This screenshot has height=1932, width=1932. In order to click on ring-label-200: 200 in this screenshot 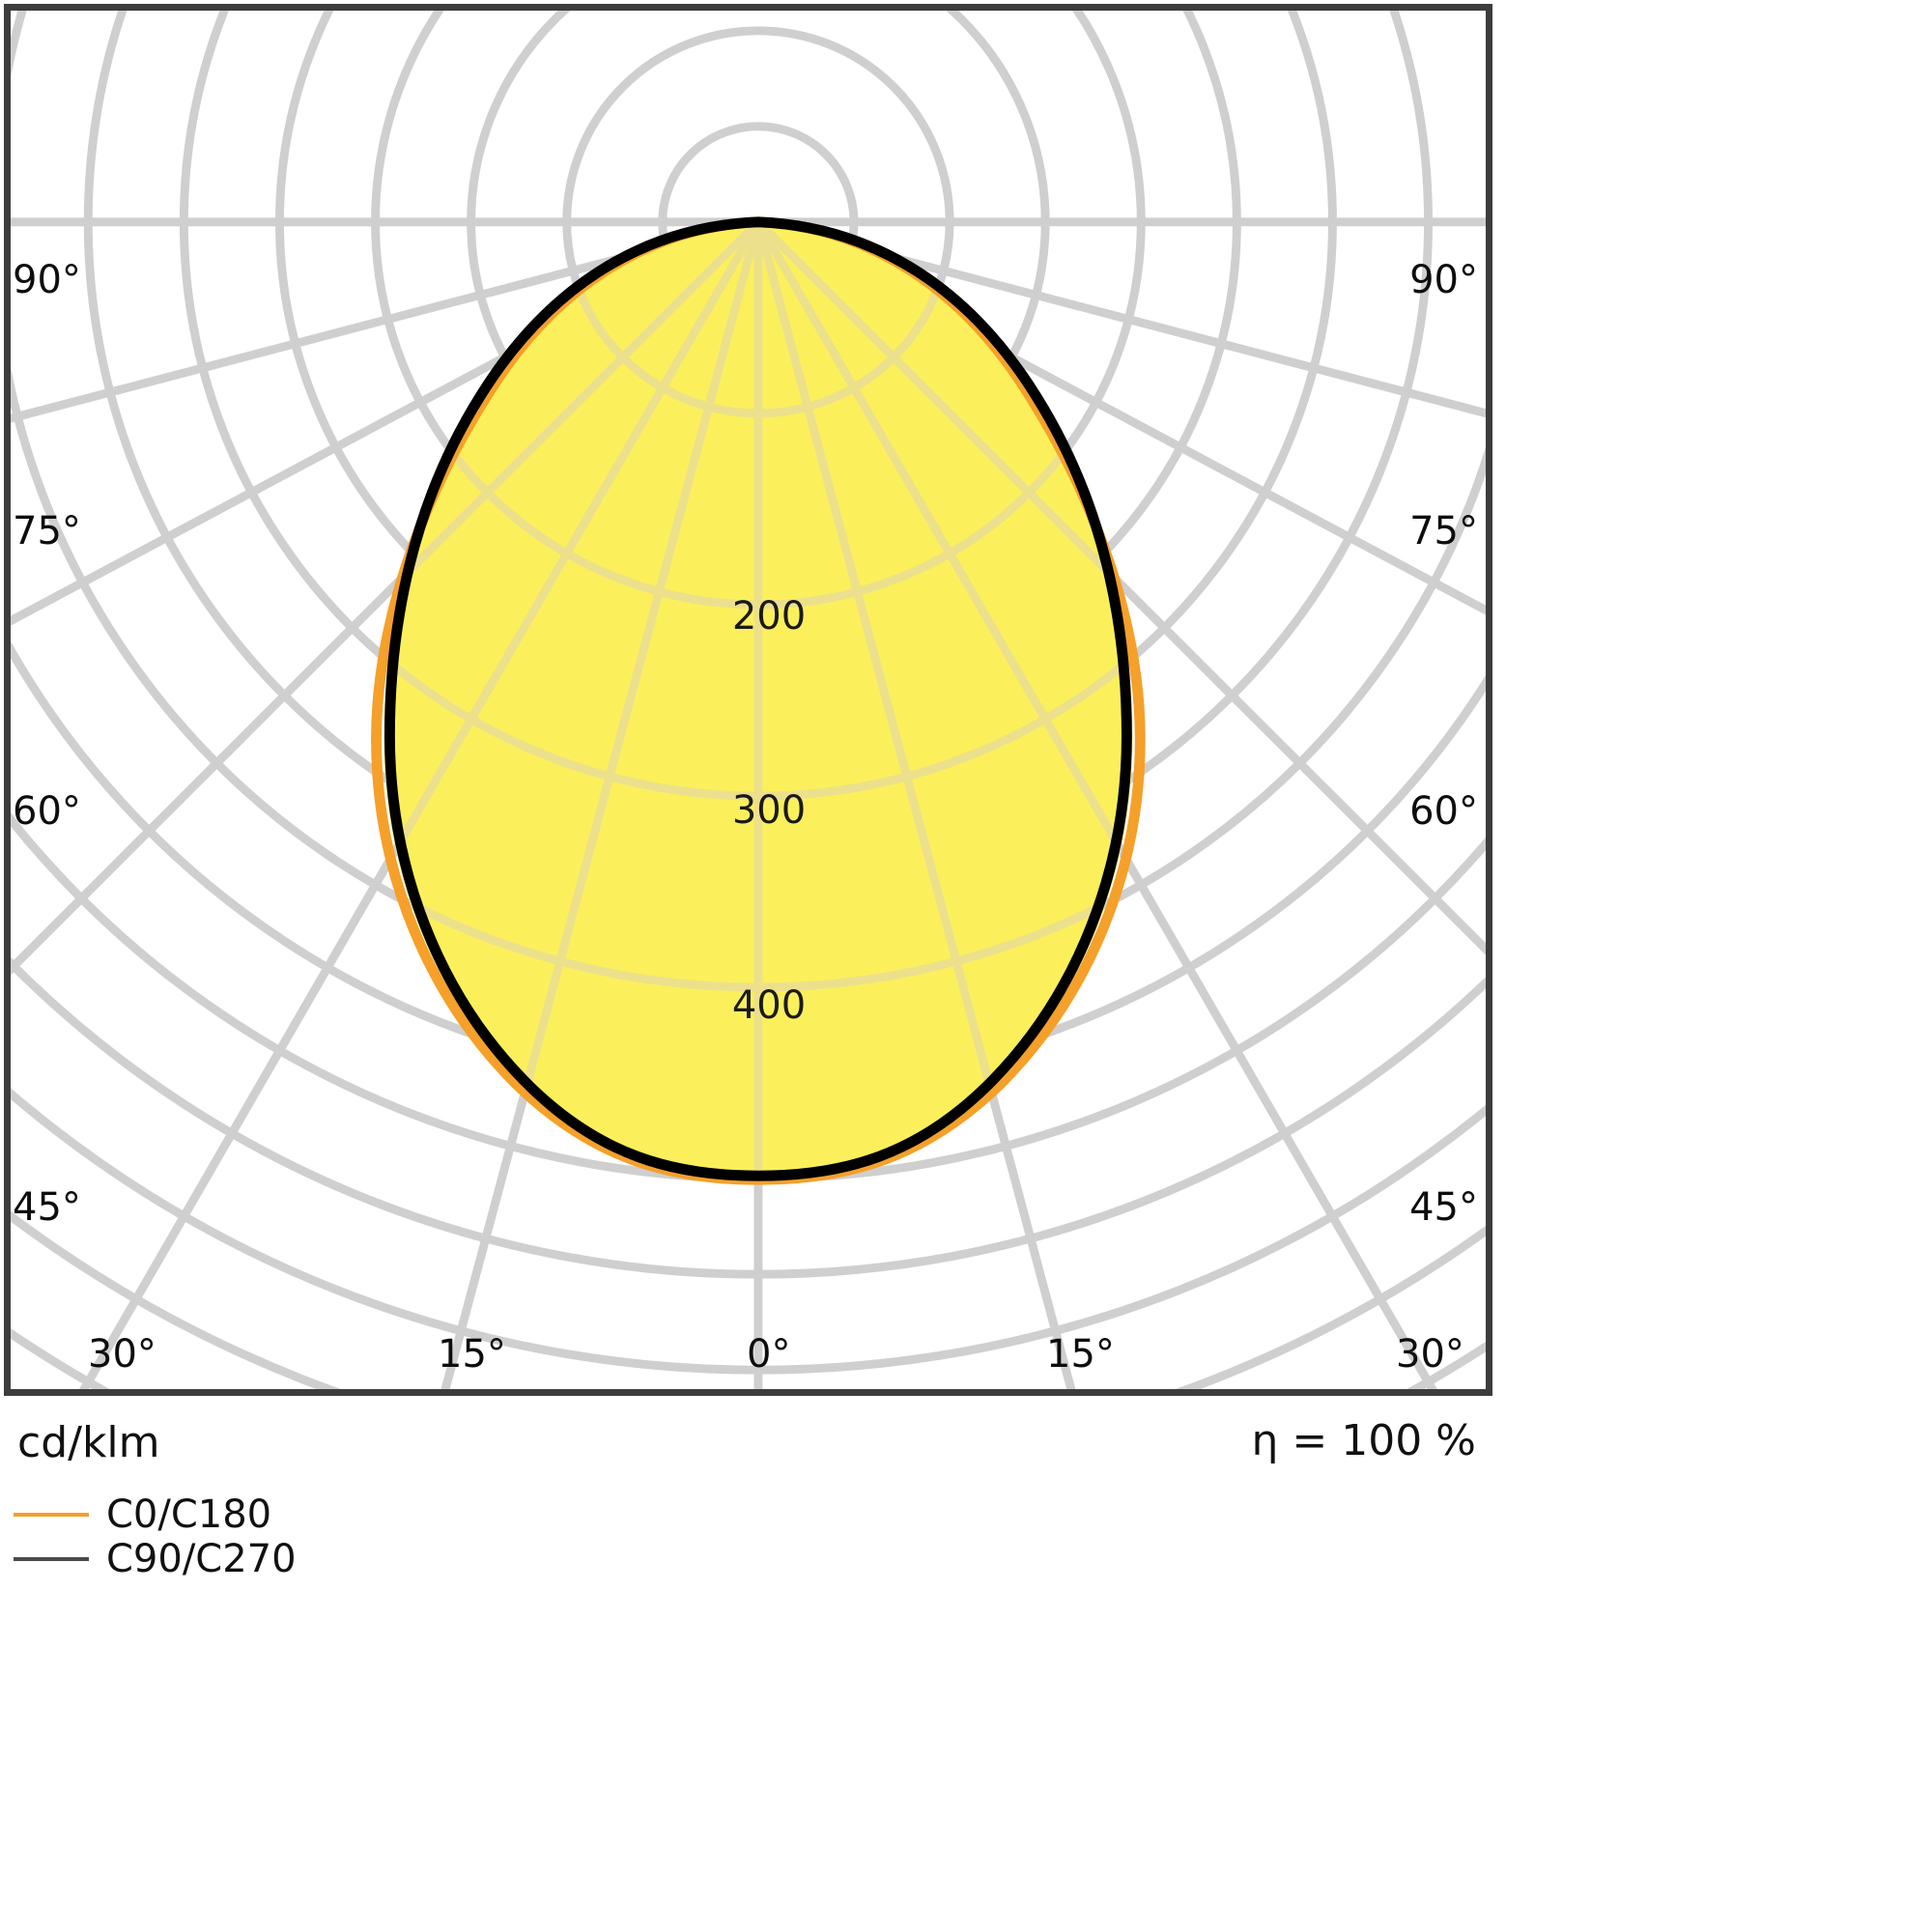, I will do `click(769, 616)`.